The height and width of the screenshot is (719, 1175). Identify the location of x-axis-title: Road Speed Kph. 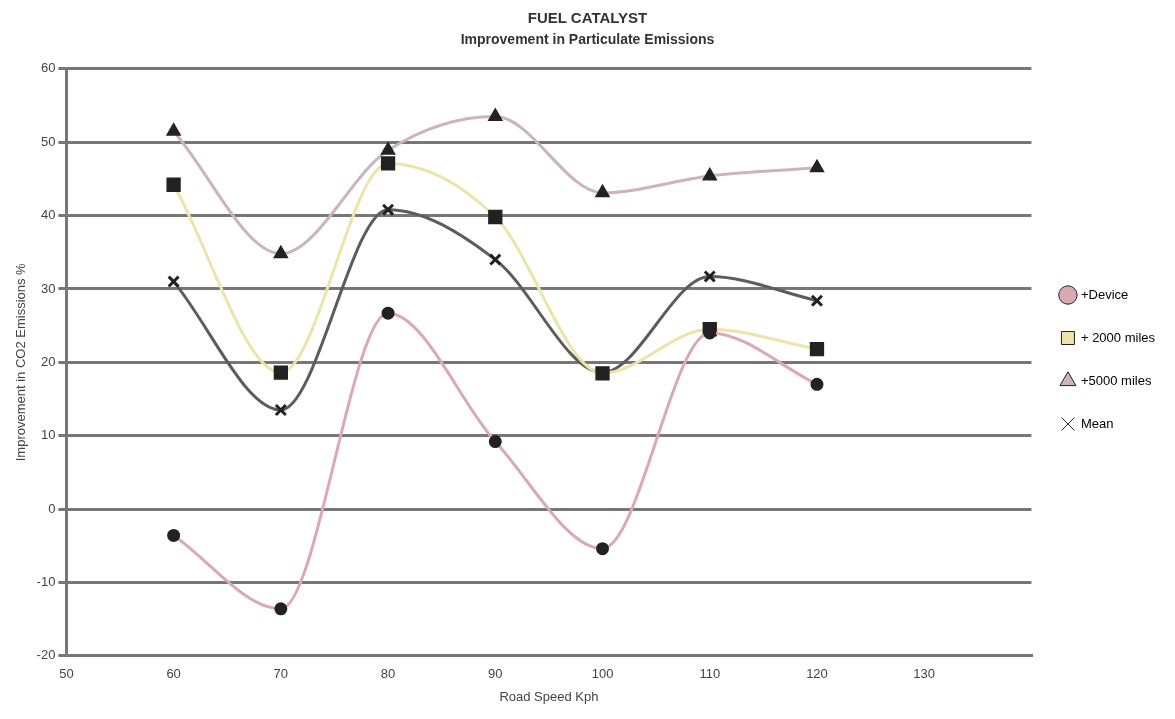
(549, 696).